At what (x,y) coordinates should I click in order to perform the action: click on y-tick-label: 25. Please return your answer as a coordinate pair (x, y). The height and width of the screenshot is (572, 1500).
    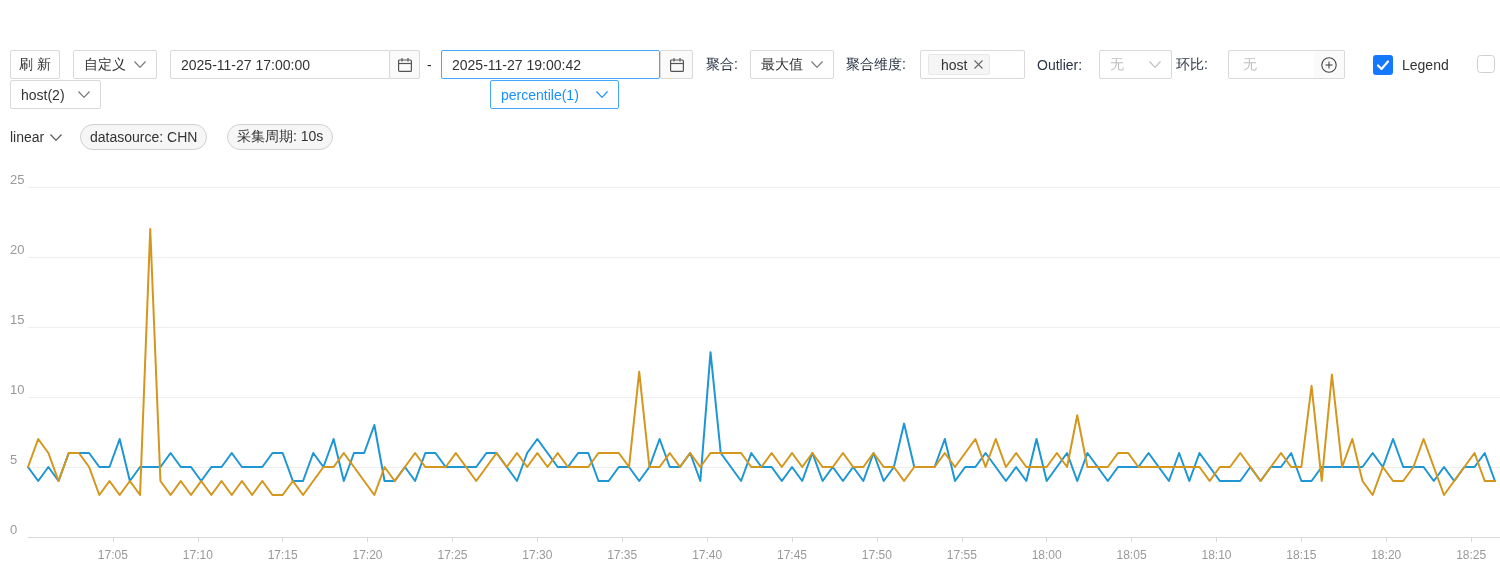
    Looking at the image, I should click on (17, 179).